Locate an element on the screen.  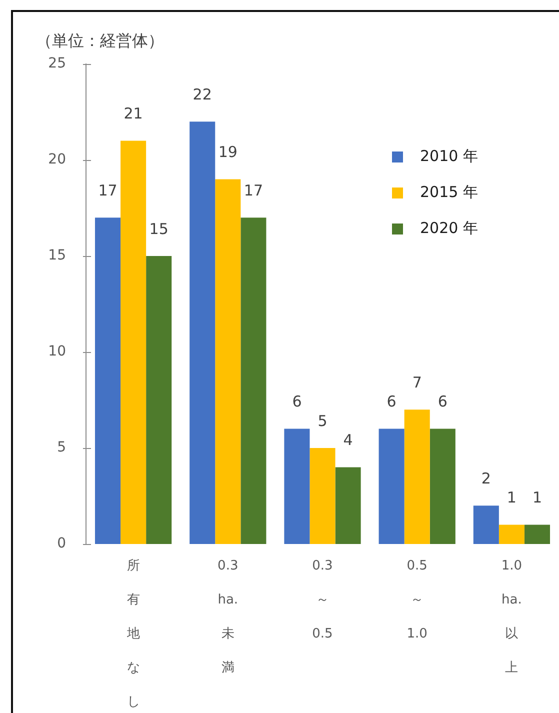
data-label: 2 is located at coordinates (486, 478).